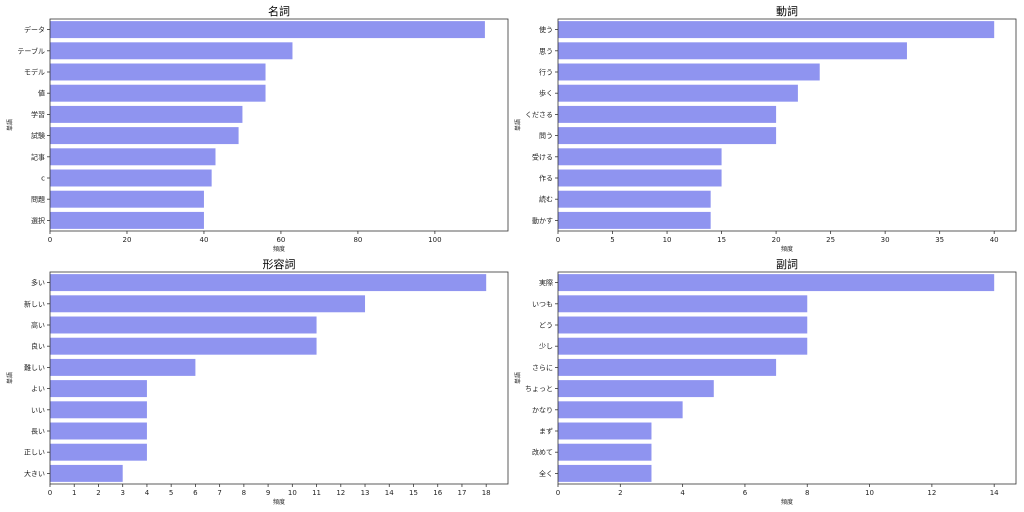 The width and height of the screenshot is (1024, 512). I want to click on y-tick-label-adjective: 高い, so click(38, 325).